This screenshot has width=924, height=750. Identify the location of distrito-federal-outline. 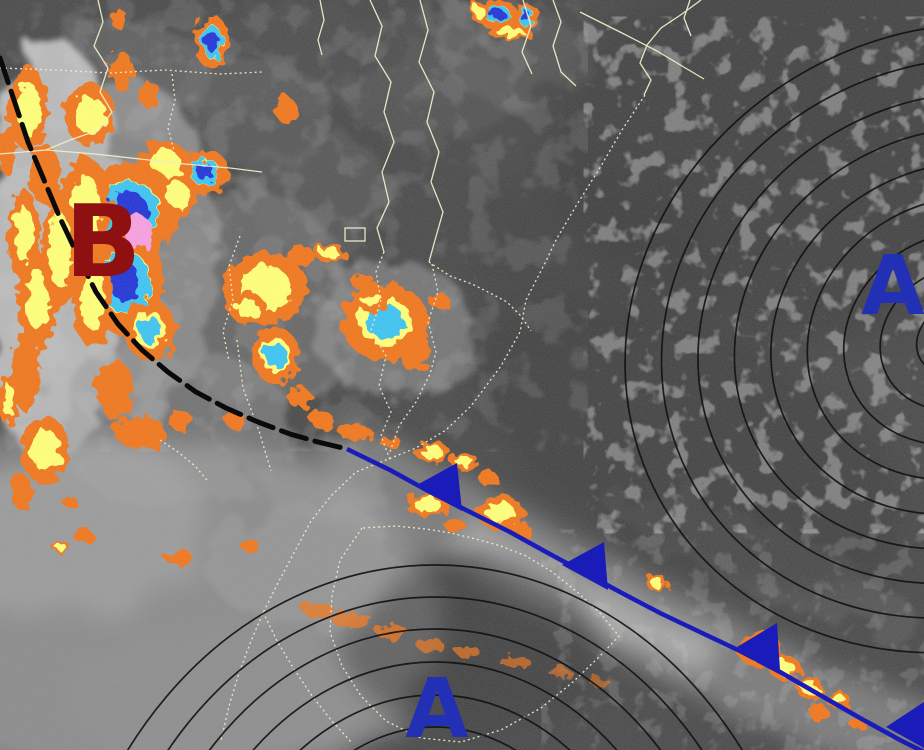
(355, 234).